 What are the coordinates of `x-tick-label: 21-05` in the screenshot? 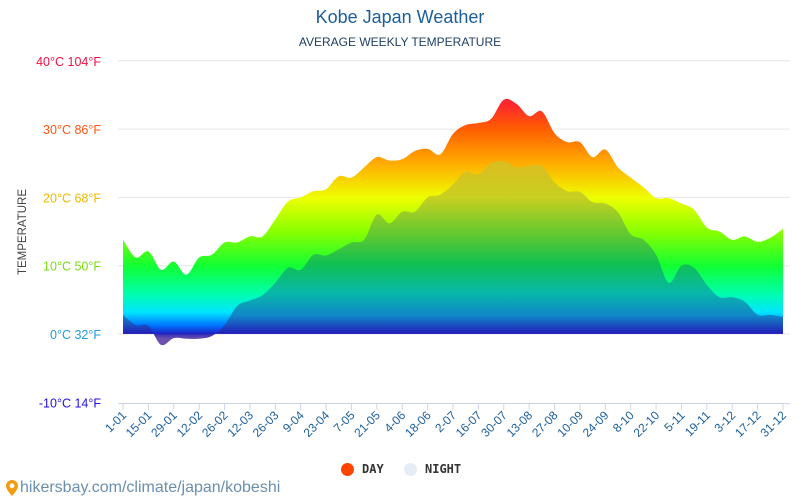 It's located at (367, 424).